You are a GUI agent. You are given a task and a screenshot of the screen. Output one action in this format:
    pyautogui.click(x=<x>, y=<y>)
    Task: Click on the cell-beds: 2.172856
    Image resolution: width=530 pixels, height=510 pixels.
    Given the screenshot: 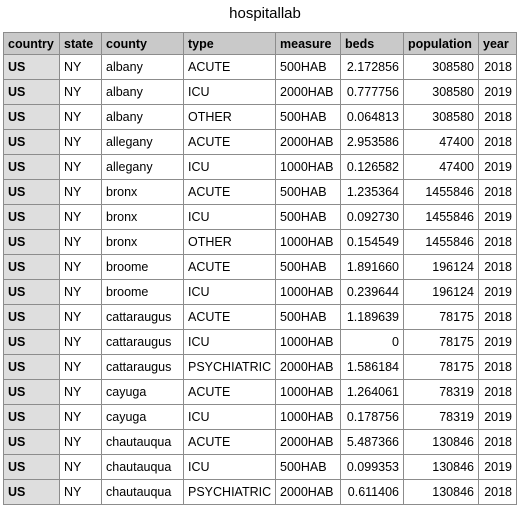 What is the action you would take?
    pyautogui.click(x=372, y=67)
    